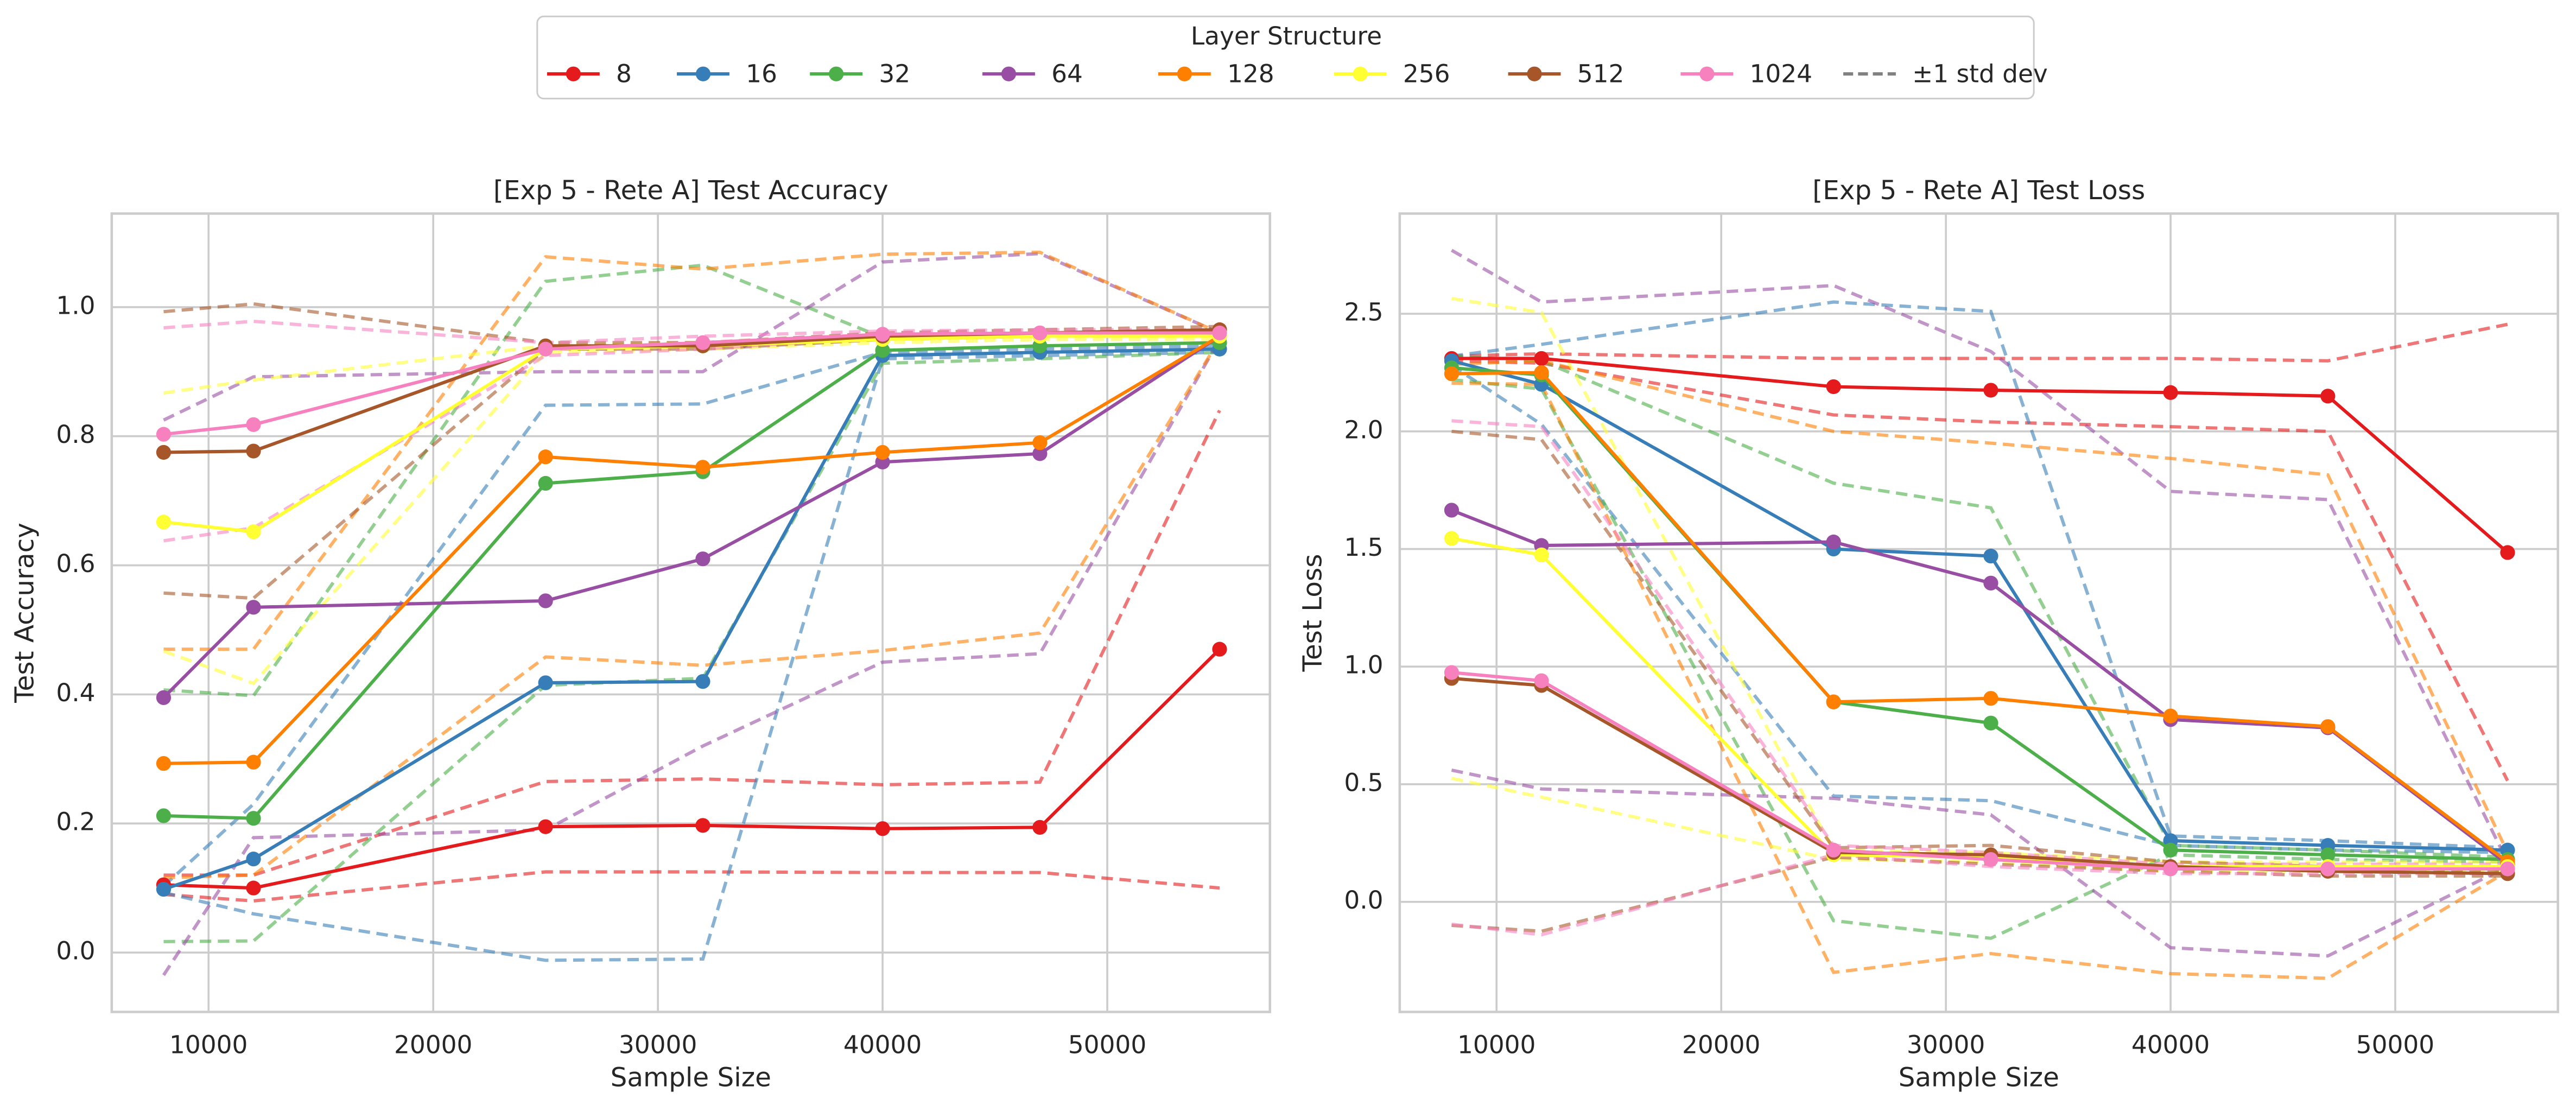  What do you see at coordinates (691, 190) in the screenshot?
I see `chart-title: [Exp 5 - Rete A] Test Accuracy` at bounding box center [691, 190].